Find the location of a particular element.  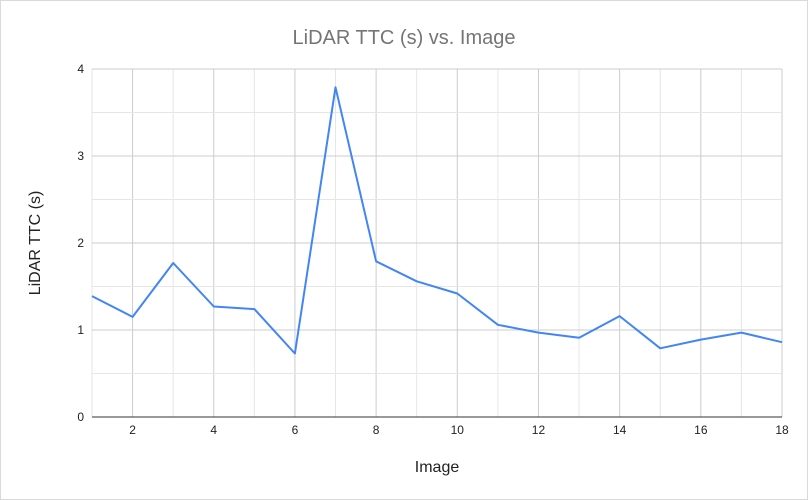

y-tick-label: 3 is located at coordinates (80, 156).